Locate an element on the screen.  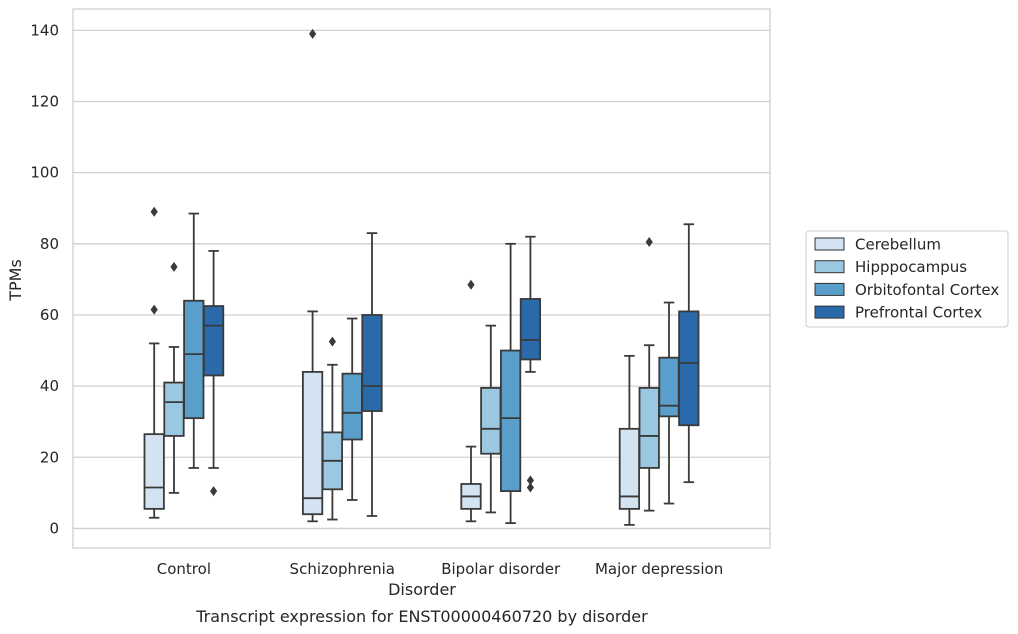
legend-swatch-hipppocampus is located at coordinates (829, 267).